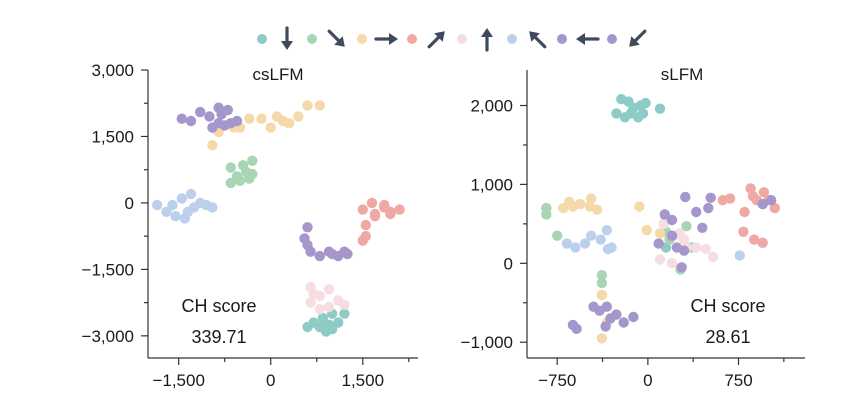 Image resolution: width=853 pixels, height=407 pixels. Describe the element at coordinates (557, 380) in the screenshot. I see `x-tick-label: −750` at that location.